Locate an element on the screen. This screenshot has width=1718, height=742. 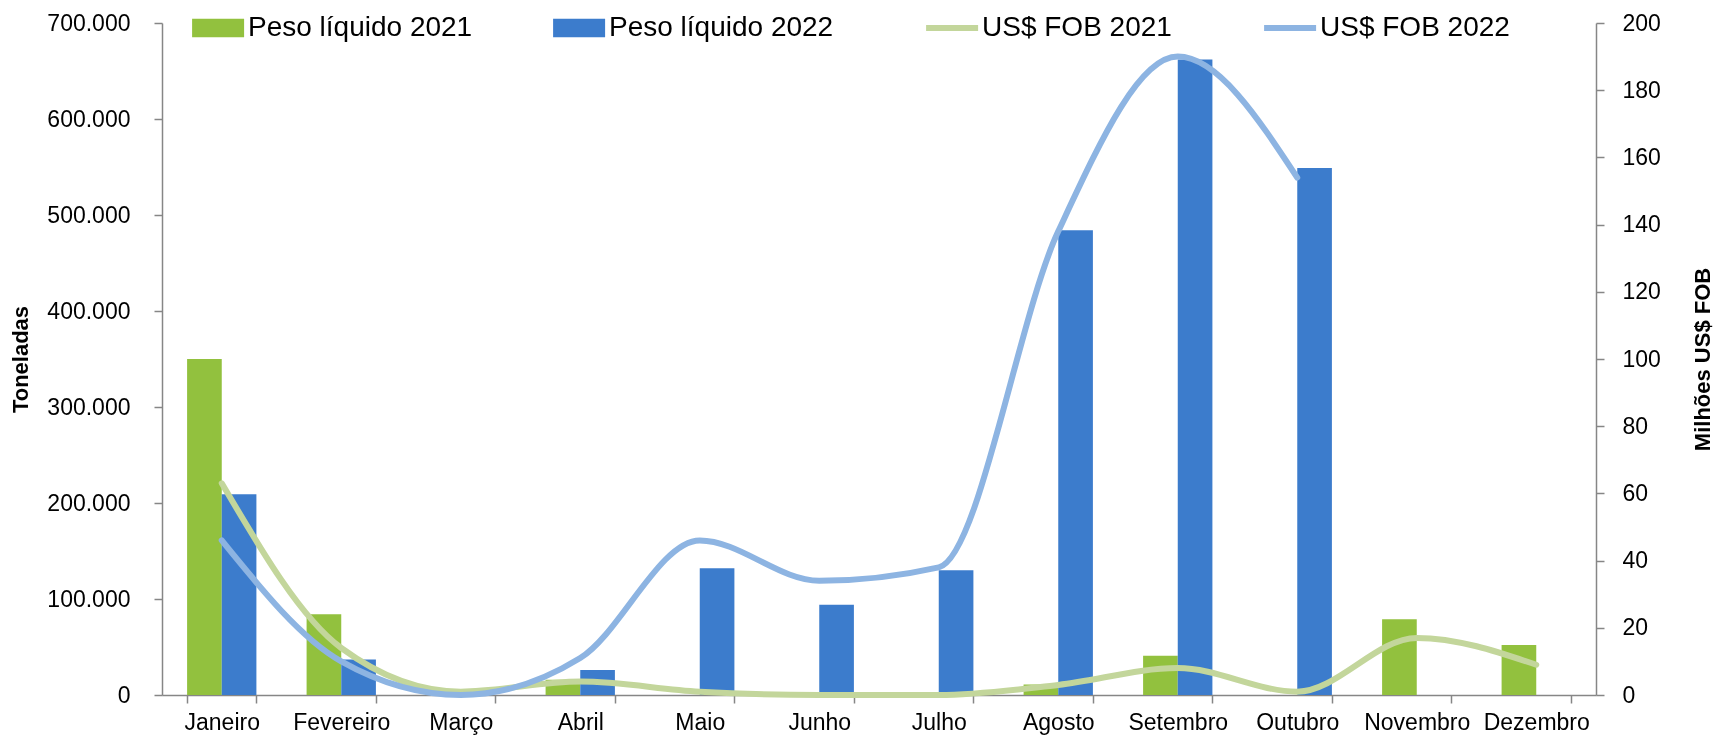
x-tick-label: Maio is located at coordinates (700, 721).